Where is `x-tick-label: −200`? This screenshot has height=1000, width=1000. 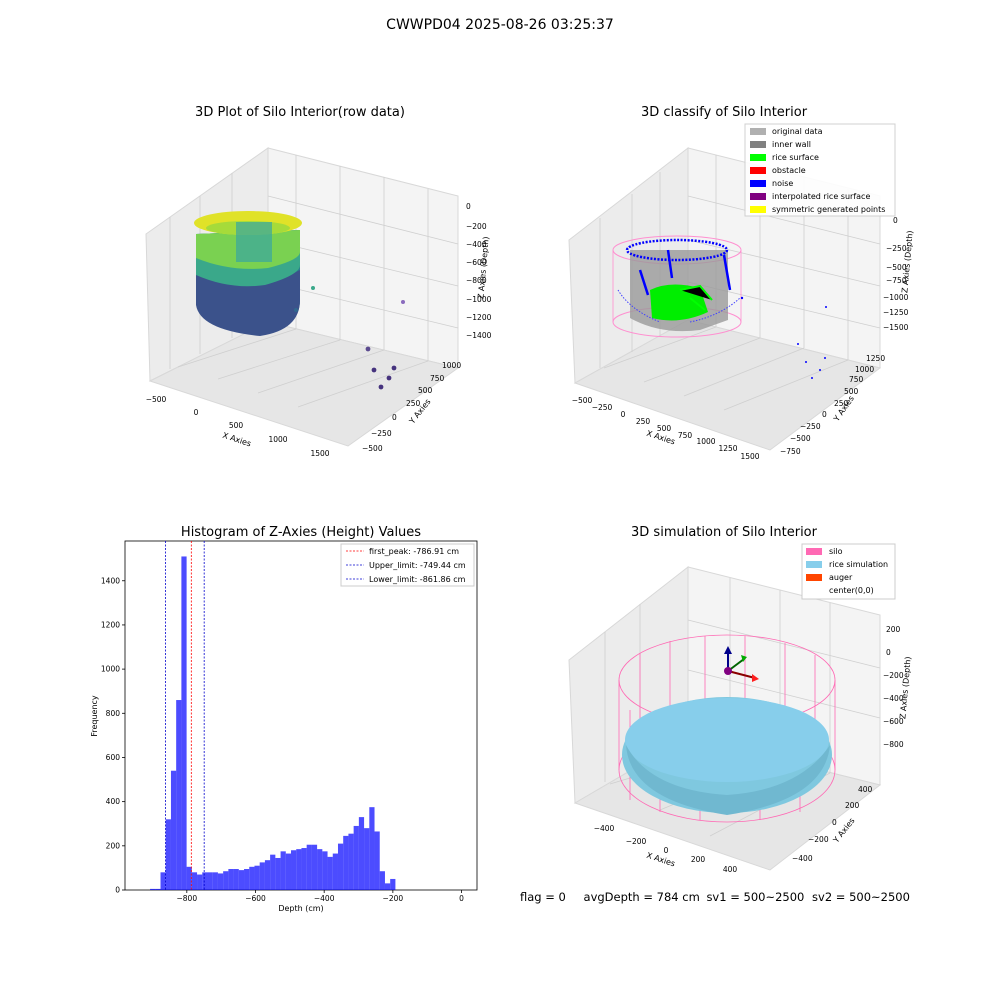
x-tick-label: −200 is located at coordinates (393, 898).